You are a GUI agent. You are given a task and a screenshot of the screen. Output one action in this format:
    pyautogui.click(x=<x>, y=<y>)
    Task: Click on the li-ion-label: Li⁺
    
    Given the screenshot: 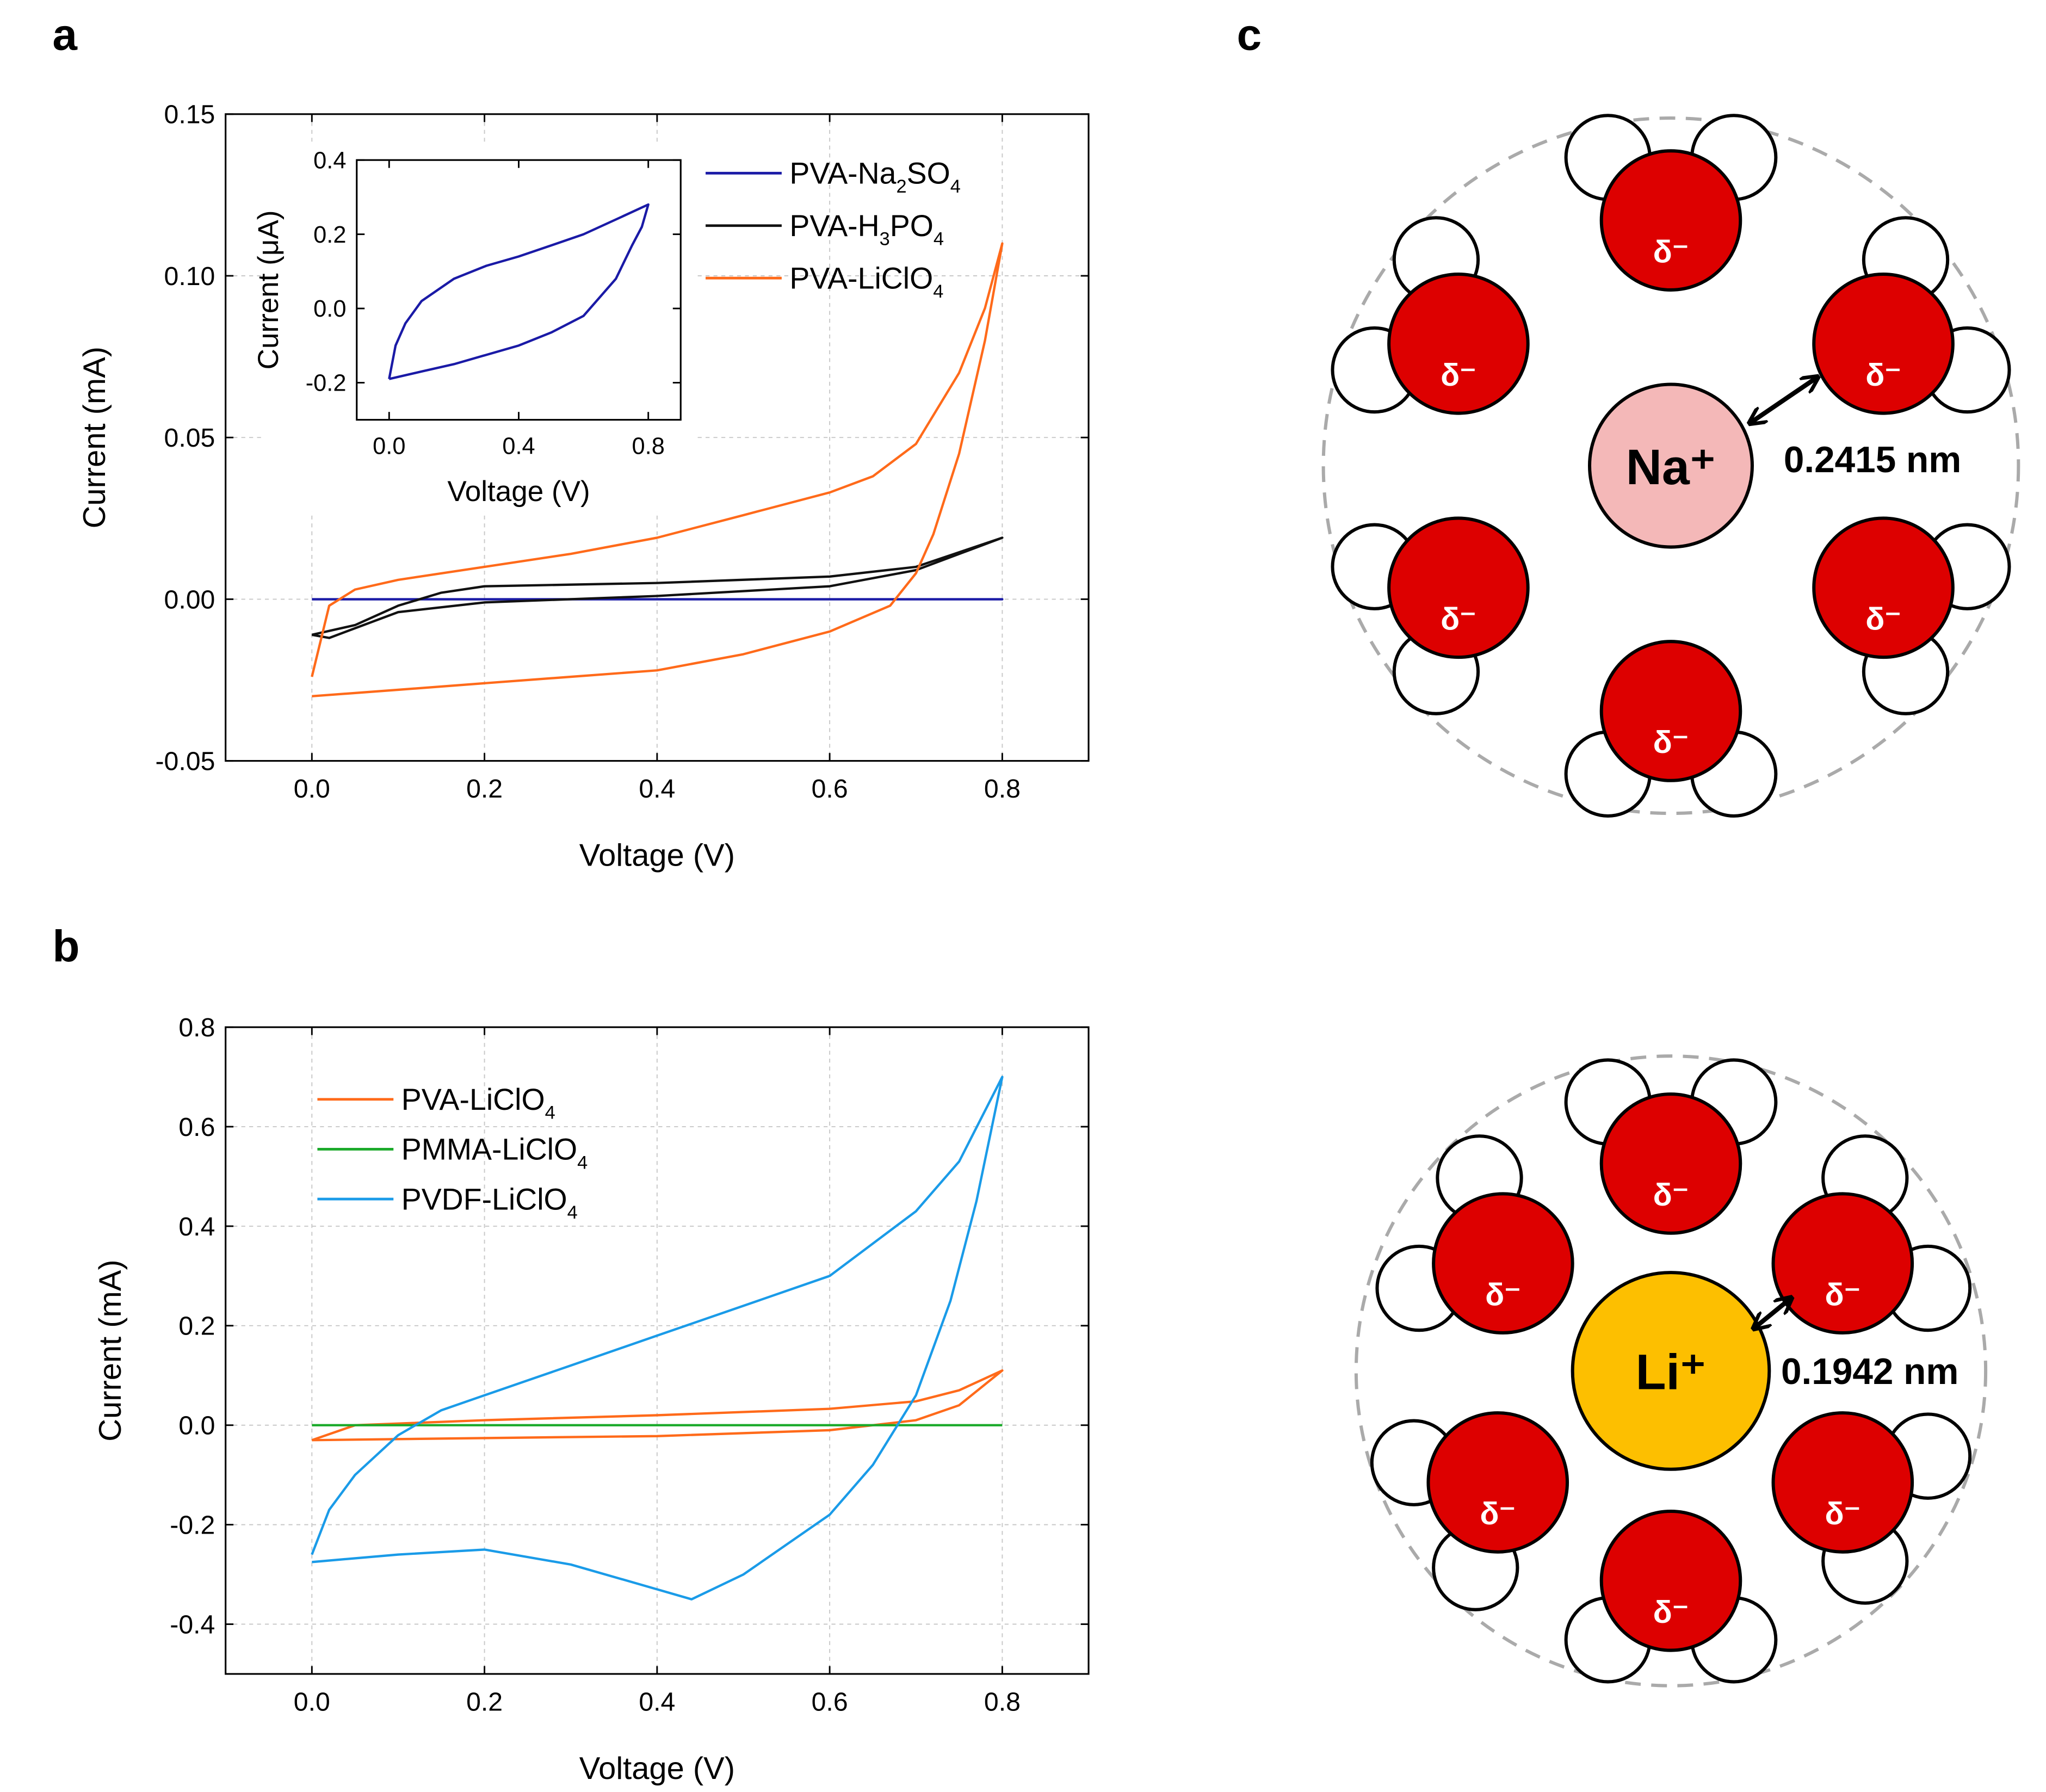 What is the action you would take?
    pyautogui.click(x=1671, y=1372)
    